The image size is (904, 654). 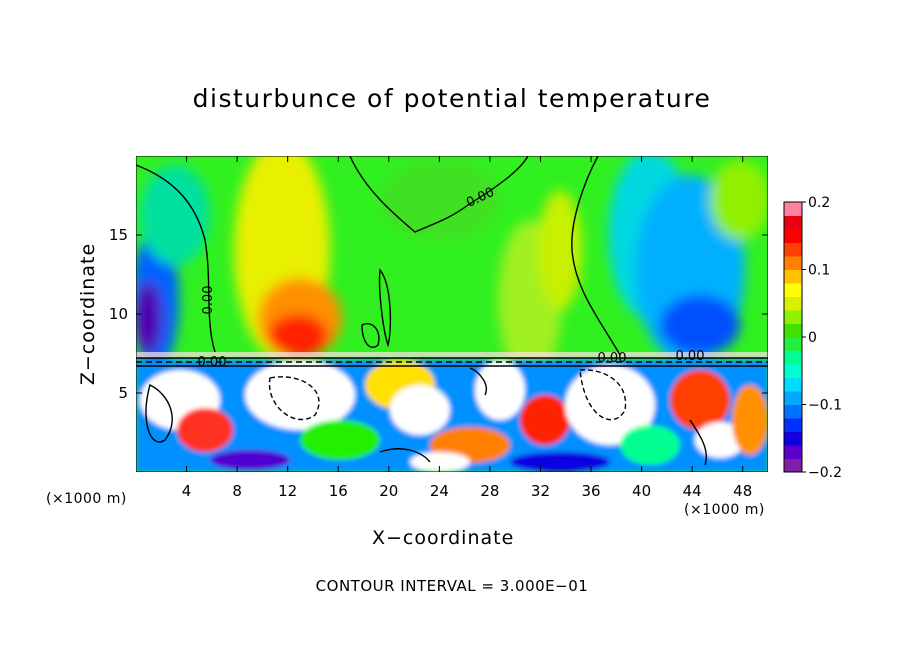 I want to click on warm-band-yellow, so click(x=560, y=250).